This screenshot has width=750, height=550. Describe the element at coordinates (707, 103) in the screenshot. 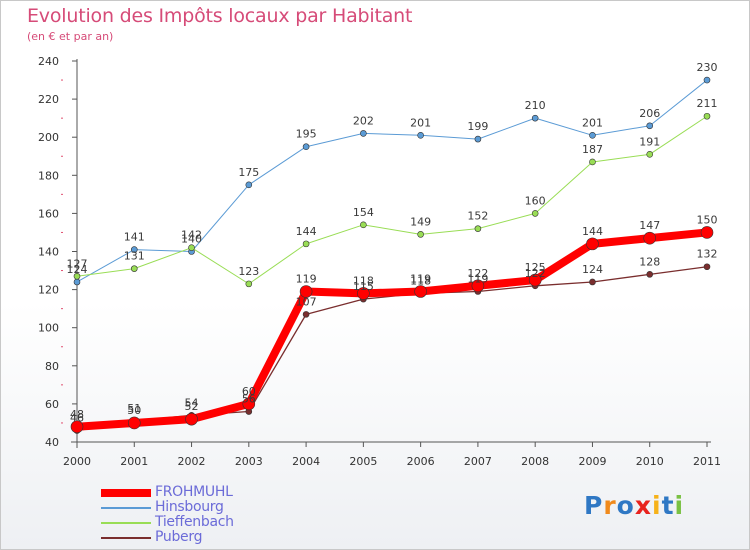

I see `data-label-tieffenbach: 211` at that location.